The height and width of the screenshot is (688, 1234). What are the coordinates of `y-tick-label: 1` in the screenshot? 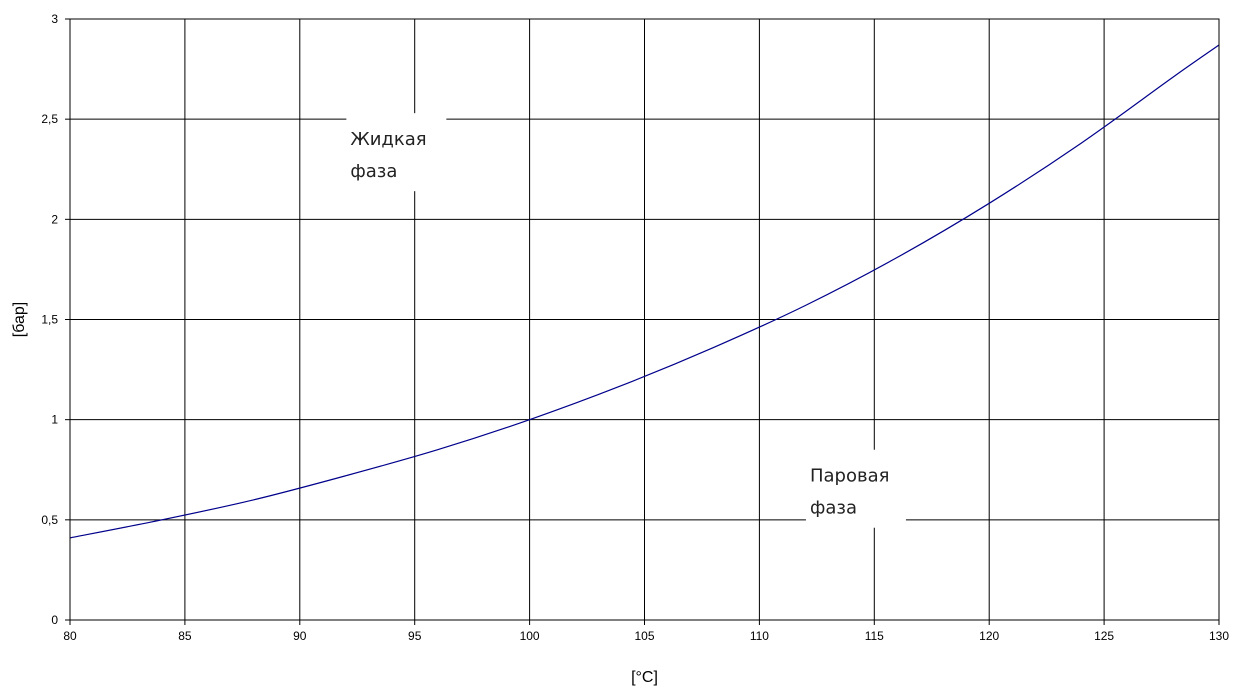 It's located at (54, 420).